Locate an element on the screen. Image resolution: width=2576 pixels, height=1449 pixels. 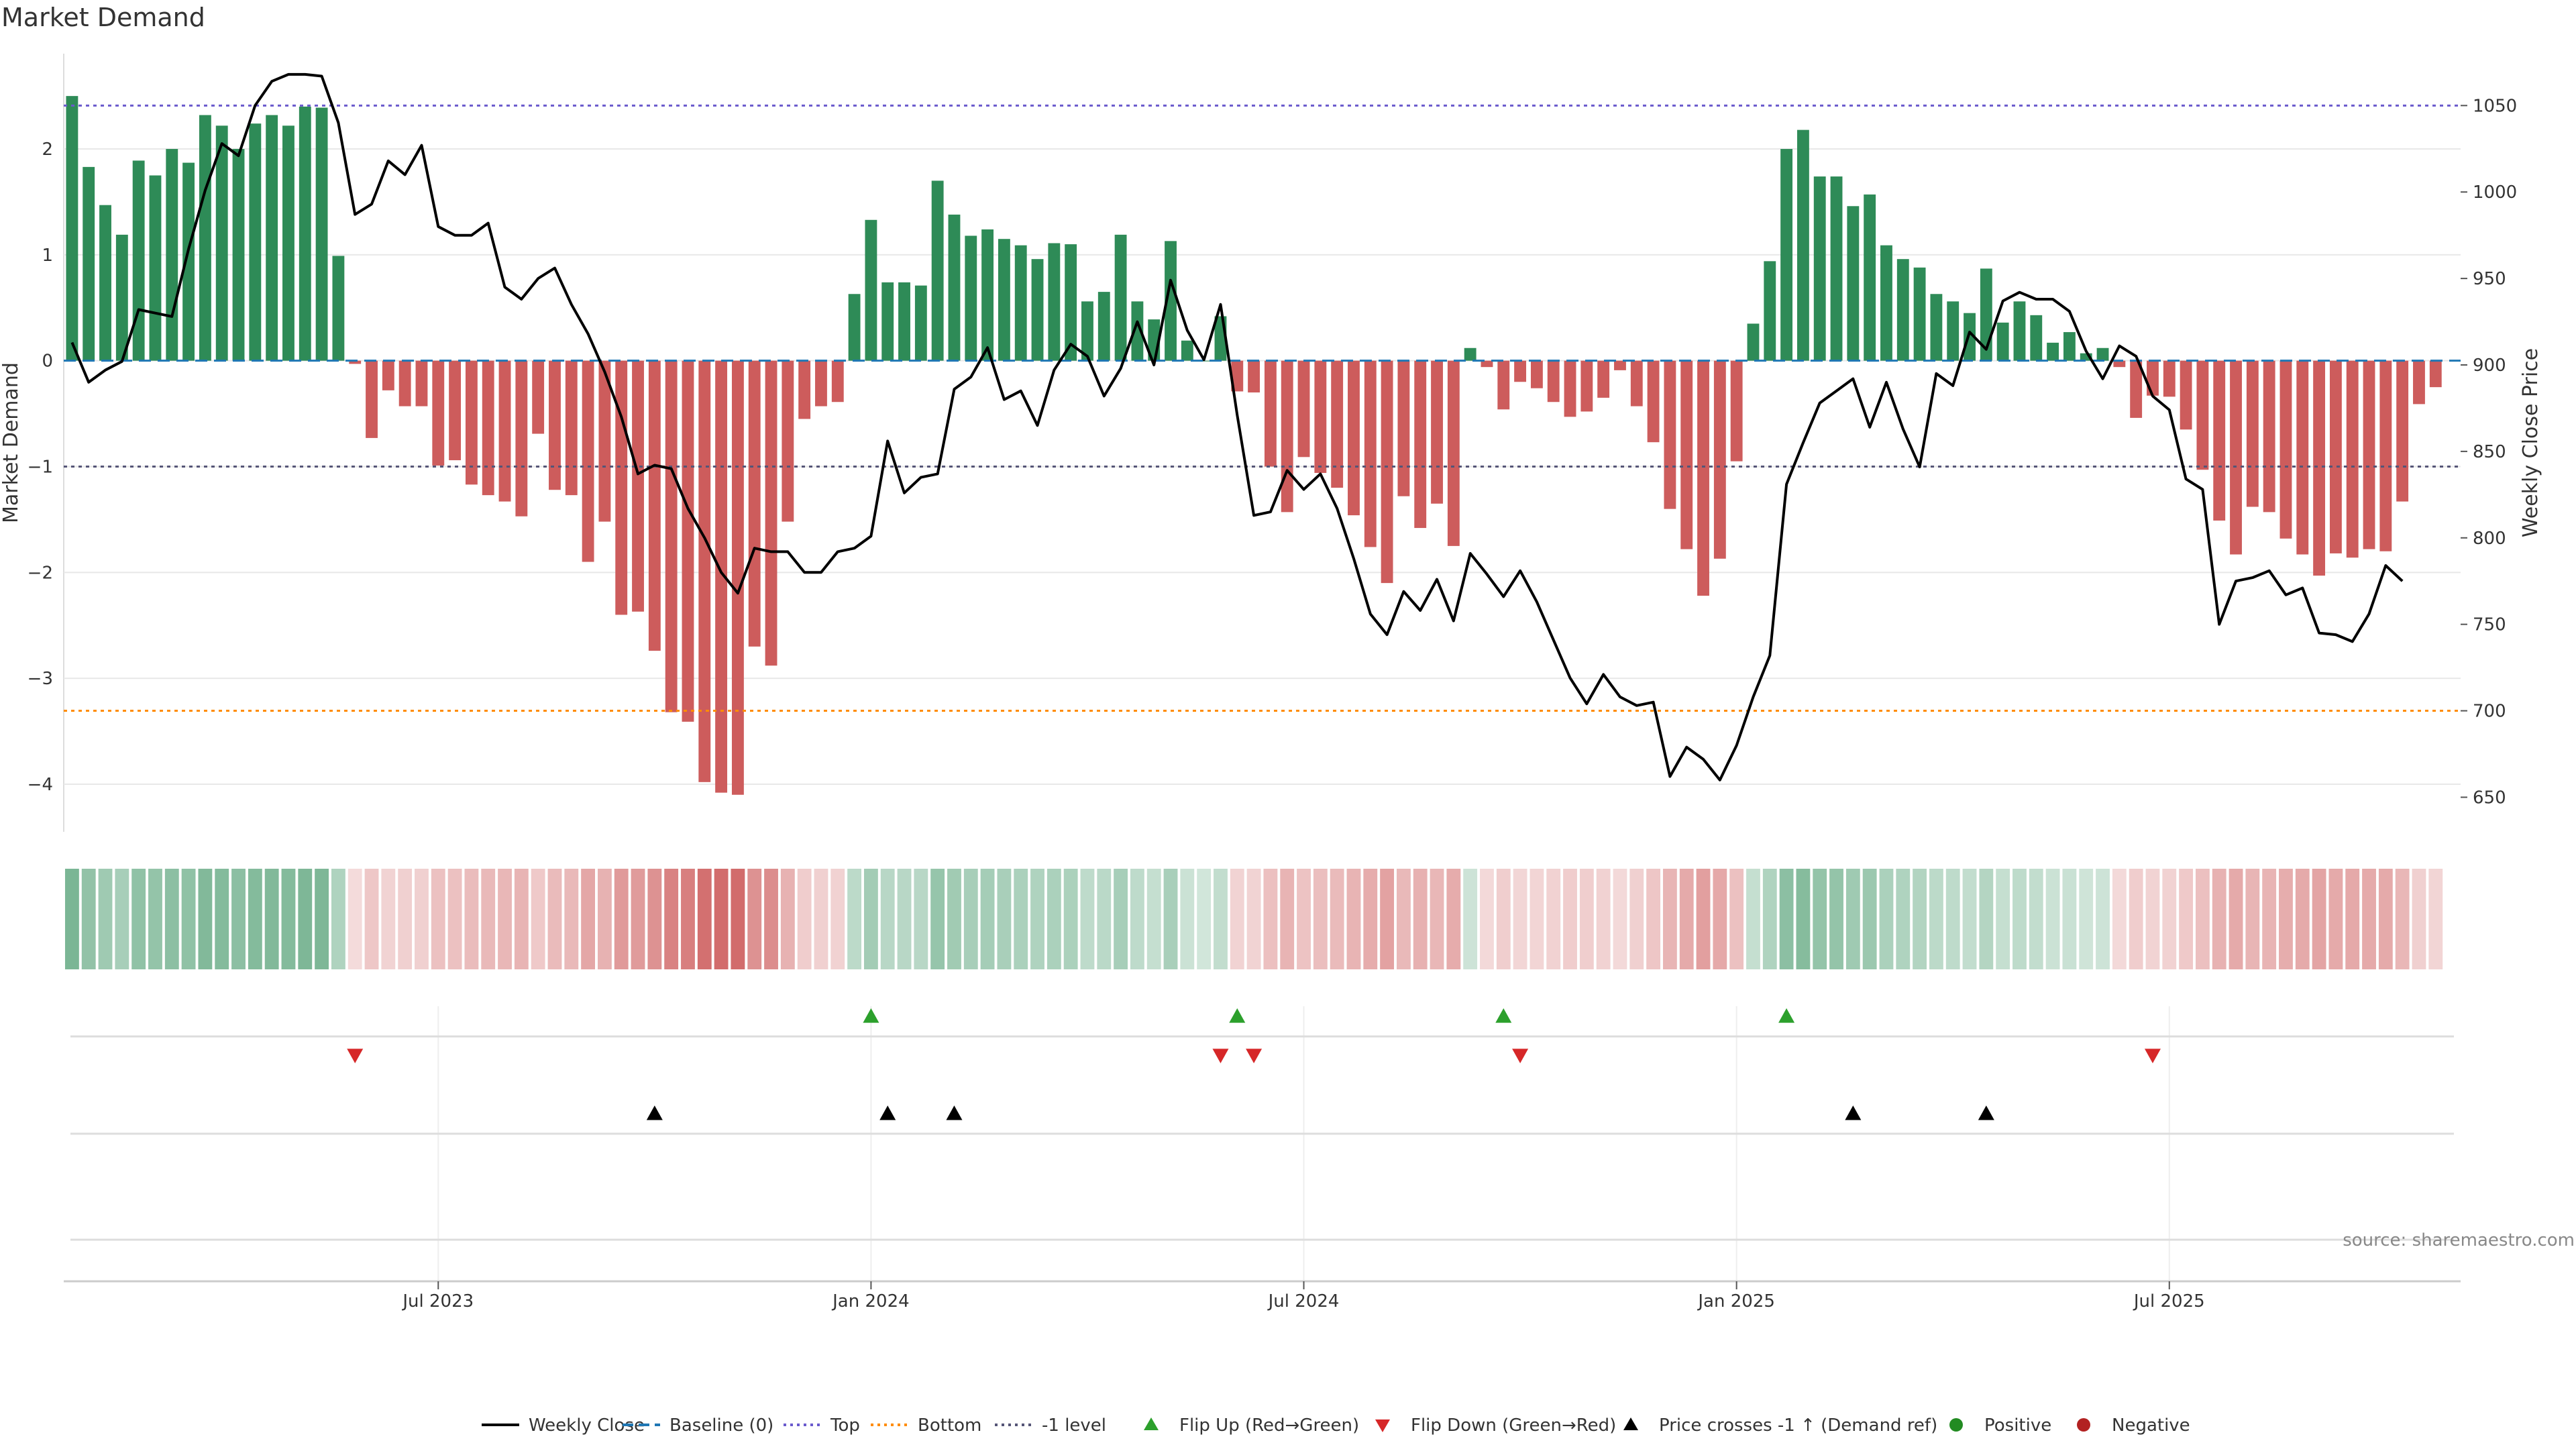
legend-item: Flip Down (Green→Red) is located at coordinates (1495, 1425).